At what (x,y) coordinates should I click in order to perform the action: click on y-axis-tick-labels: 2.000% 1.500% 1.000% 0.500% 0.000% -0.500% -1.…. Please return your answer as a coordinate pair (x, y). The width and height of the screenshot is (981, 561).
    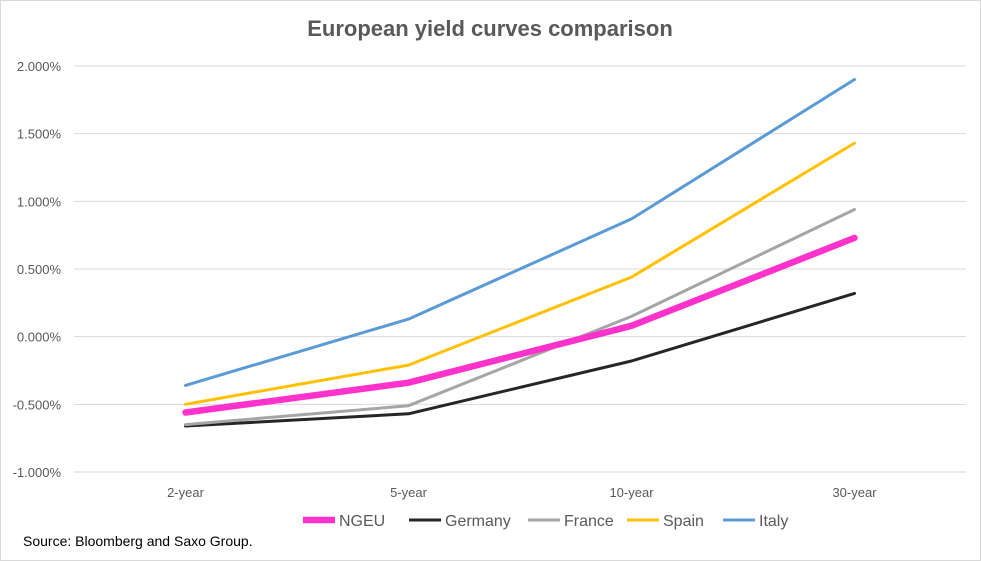
    Looking at the image, I should click on (37, 269).